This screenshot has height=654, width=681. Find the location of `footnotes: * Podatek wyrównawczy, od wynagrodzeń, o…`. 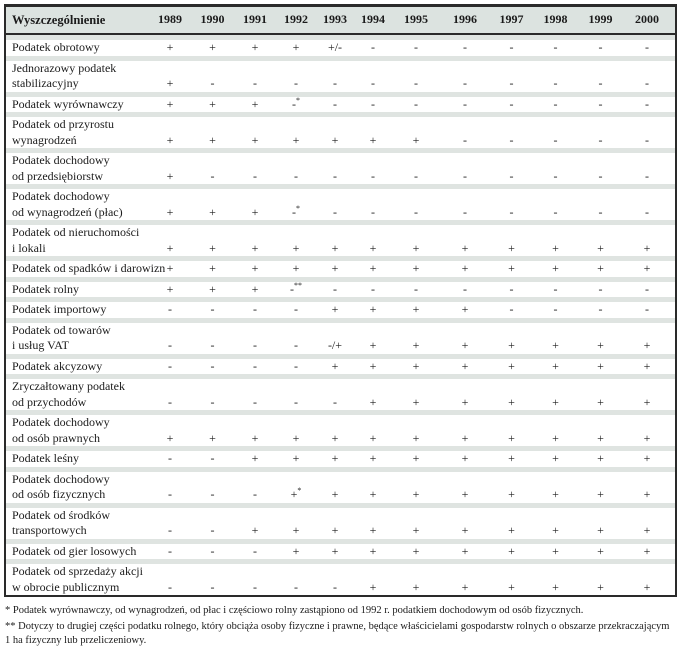

footnotes: * Podatek wyrównawczy, od wynagrodzeń, o… is located at coordinates (340, 626).